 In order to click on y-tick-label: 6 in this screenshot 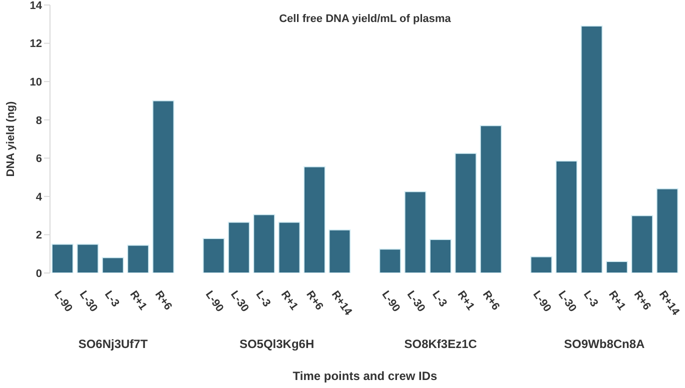, I will do `click(39, 159)`.